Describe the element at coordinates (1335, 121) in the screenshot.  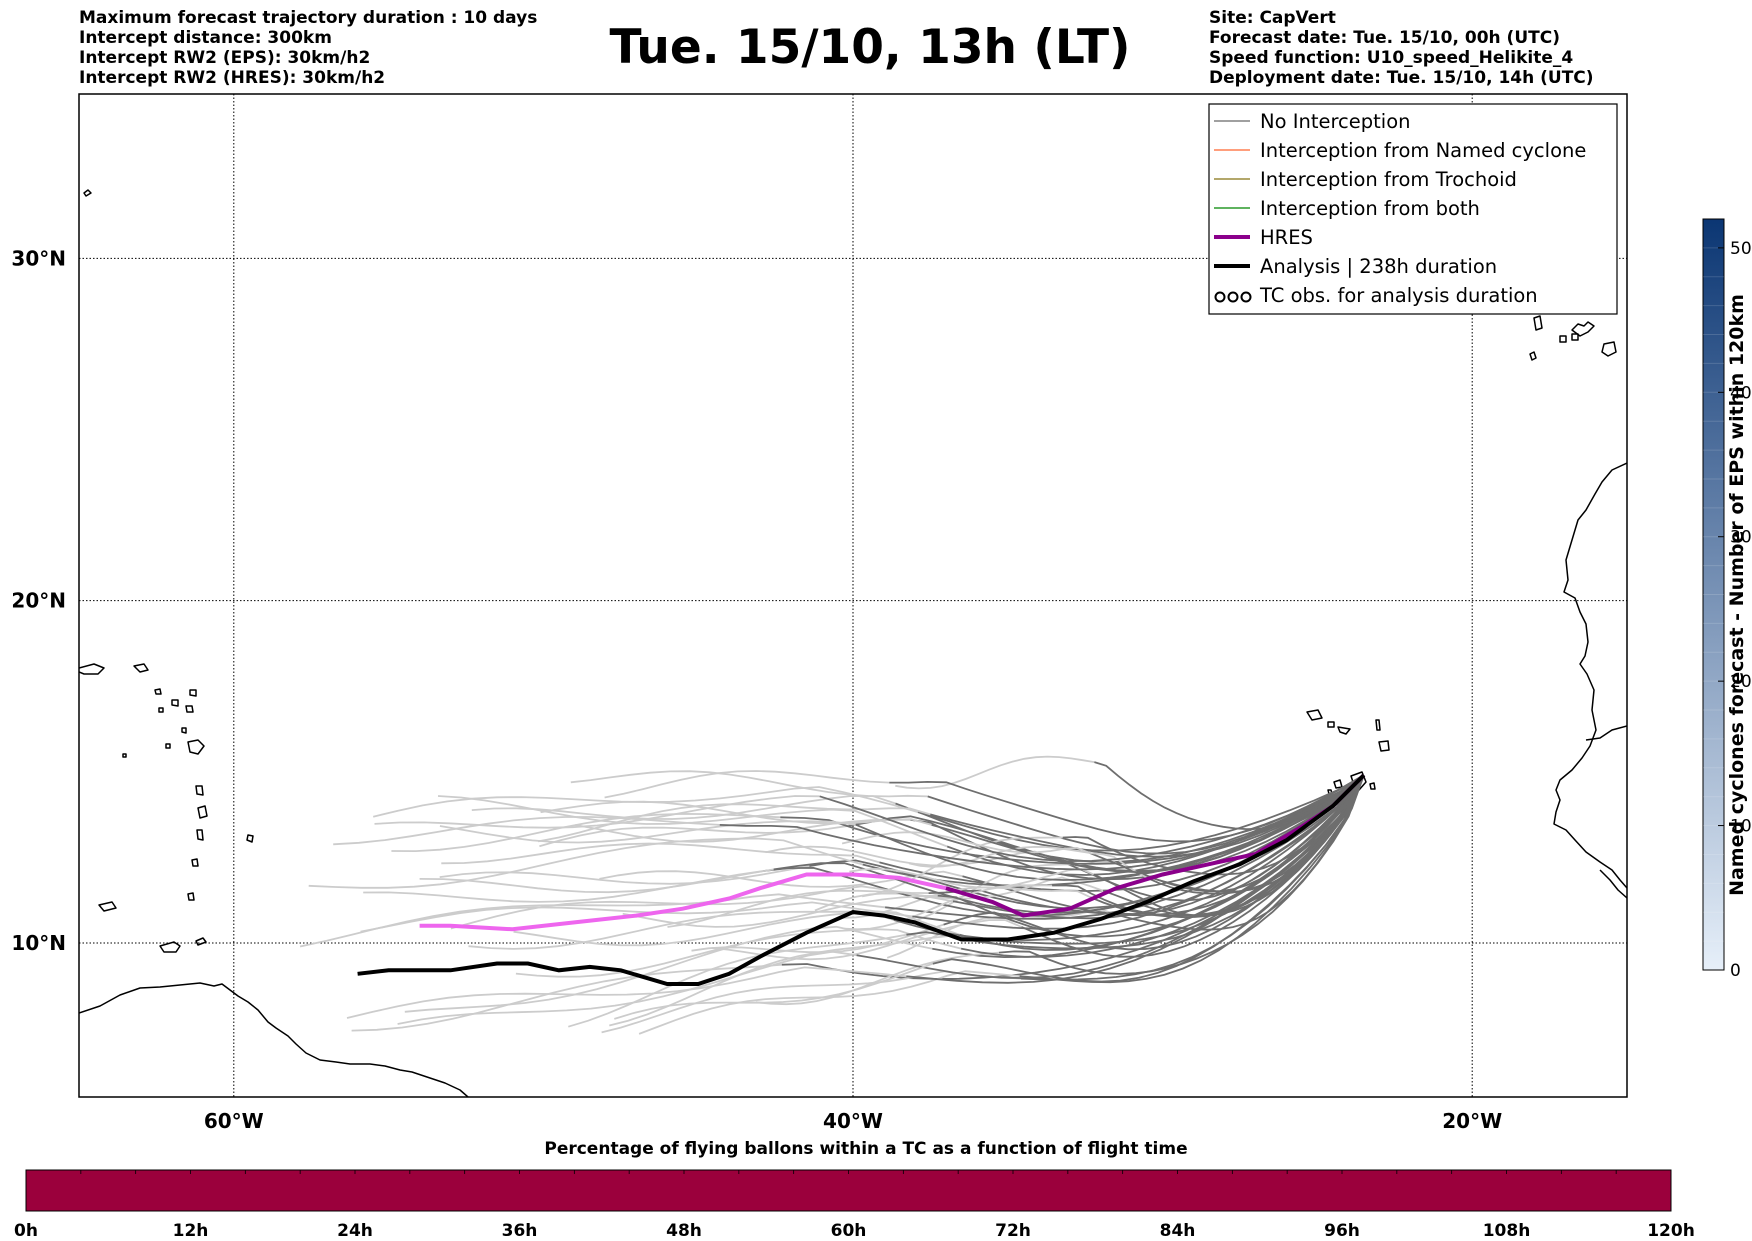
I see `legend-label: No Interception` at that location.